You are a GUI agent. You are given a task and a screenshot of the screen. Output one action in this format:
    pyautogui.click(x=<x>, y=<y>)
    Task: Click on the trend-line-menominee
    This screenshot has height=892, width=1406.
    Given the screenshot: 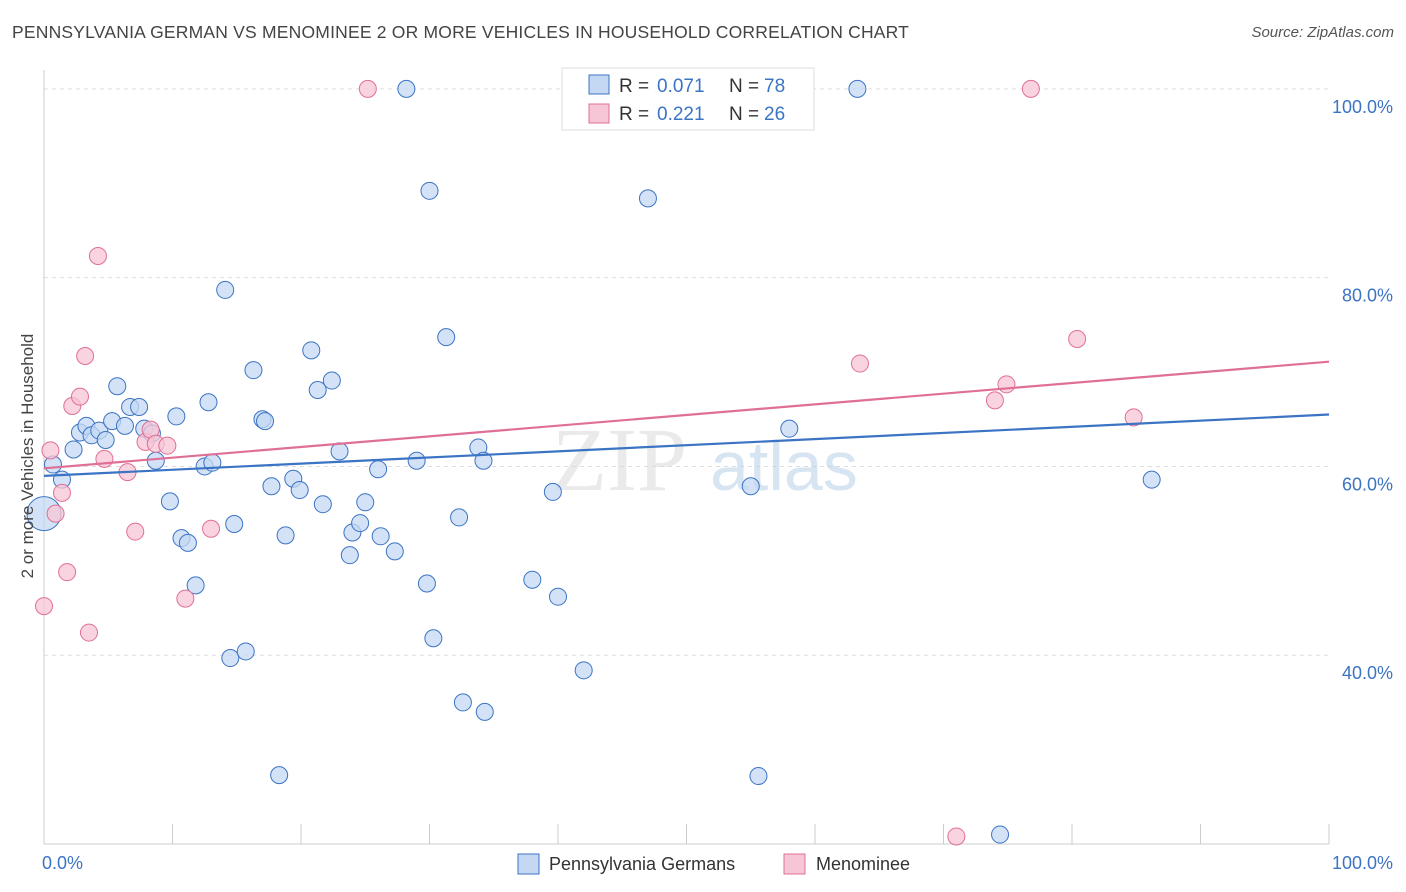 What is the action you would take?
    pyautogui.click(x=686, y=415)
    